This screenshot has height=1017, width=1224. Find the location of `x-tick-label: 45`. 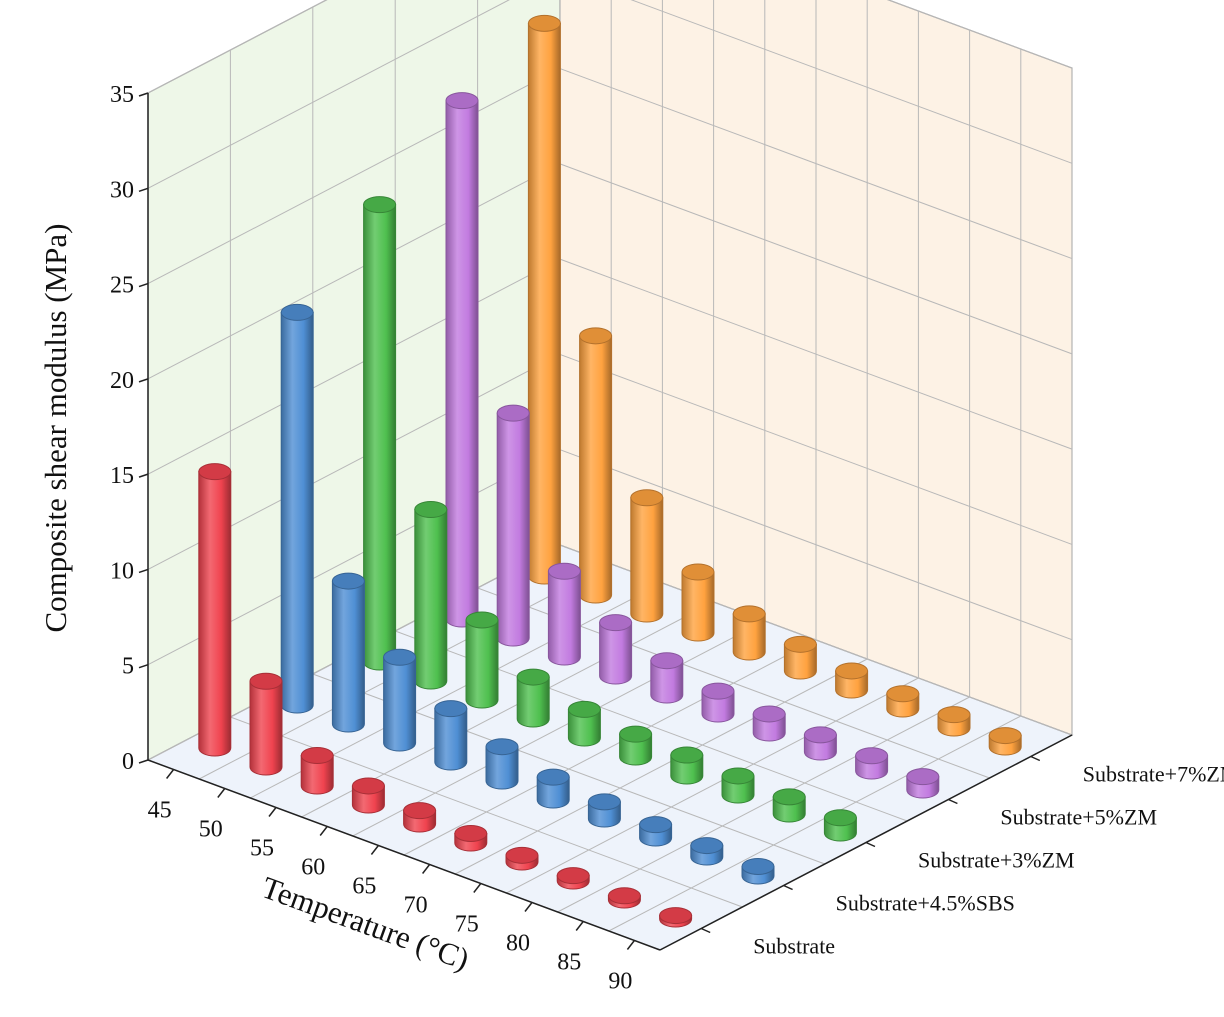

x-tick-label: 45 is located at coordinates (160, 811).